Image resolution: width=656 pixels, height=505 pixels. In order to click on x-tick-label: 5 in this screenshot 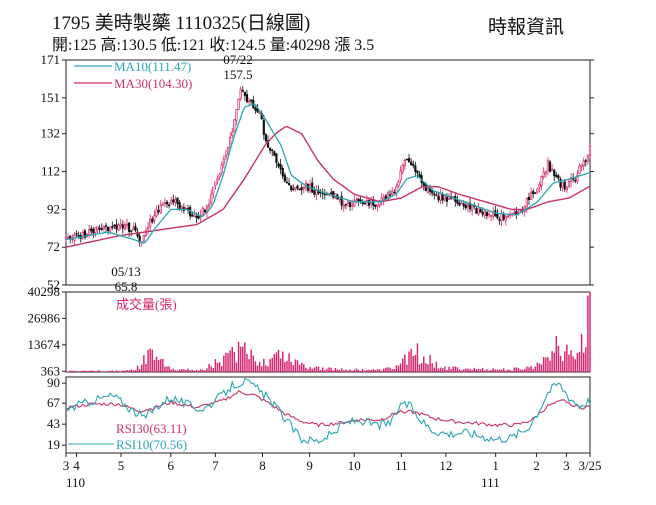, I will do `click(121, 465)`.